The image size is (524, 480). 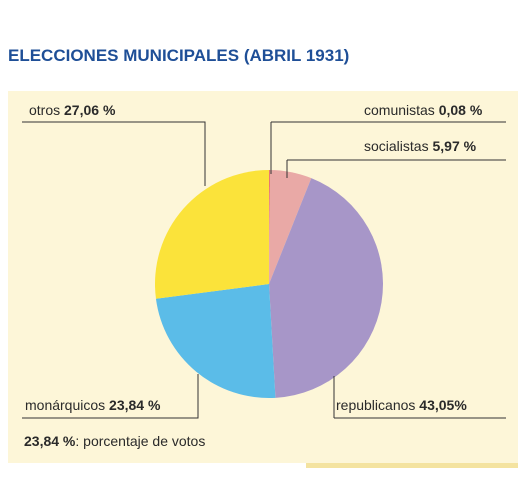 What do you see at coordinates (179, 55) in the screenshot?
I see `chart-title: ELECCIONES MUNICIPALES (ABRIL 1931)` at bounding box center [179, 55].